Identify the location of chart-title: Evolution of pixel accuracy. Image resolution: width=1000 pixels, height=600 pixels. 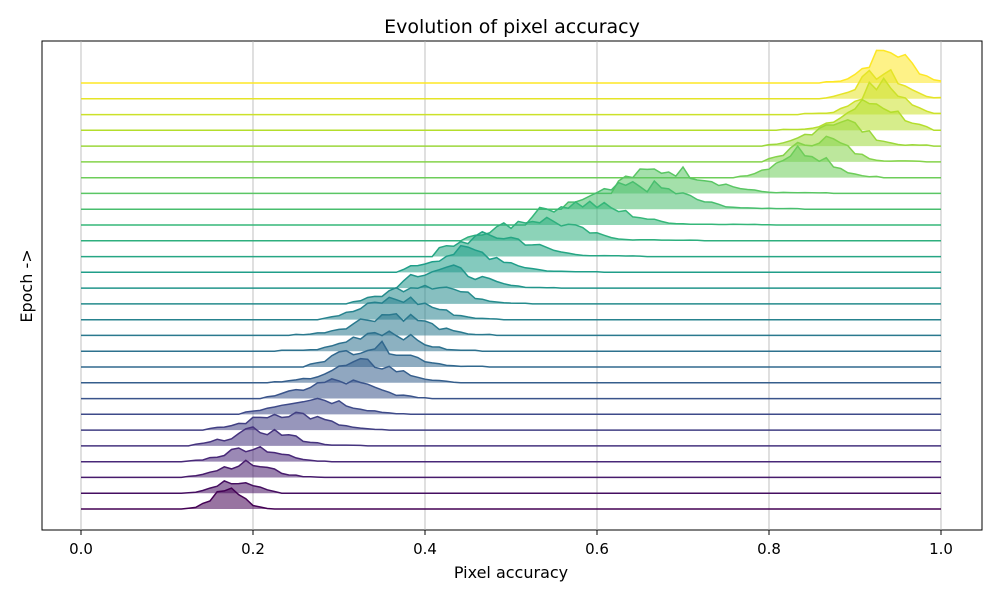
(512, 27).